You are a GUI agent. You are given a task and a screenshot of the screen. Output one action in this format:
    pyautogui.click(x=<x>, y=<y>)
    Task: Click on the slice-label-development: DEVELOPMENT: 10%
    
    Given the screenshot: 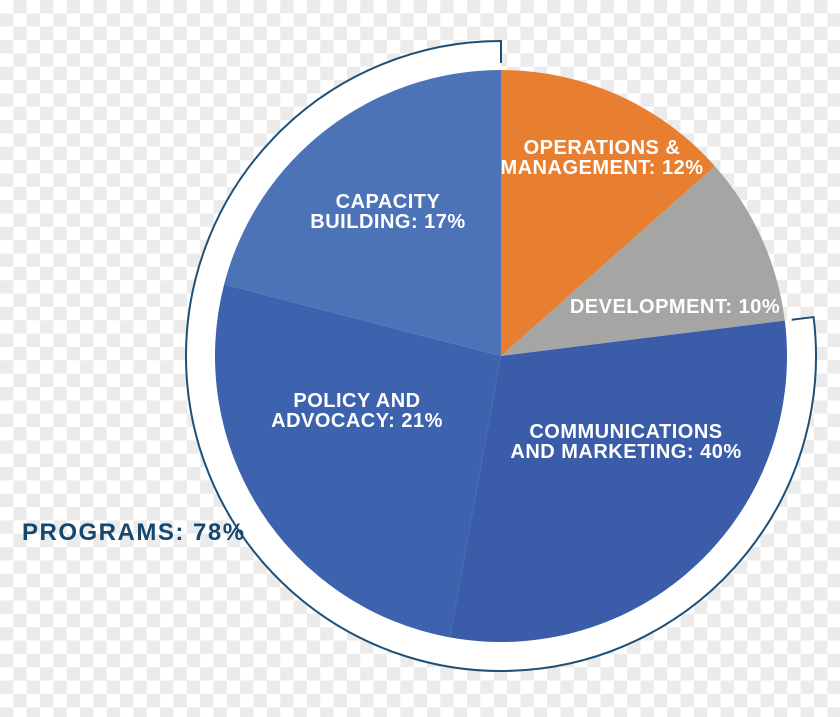 What is the action you would take?
    pyautogui.click(x=675, y=307)
    